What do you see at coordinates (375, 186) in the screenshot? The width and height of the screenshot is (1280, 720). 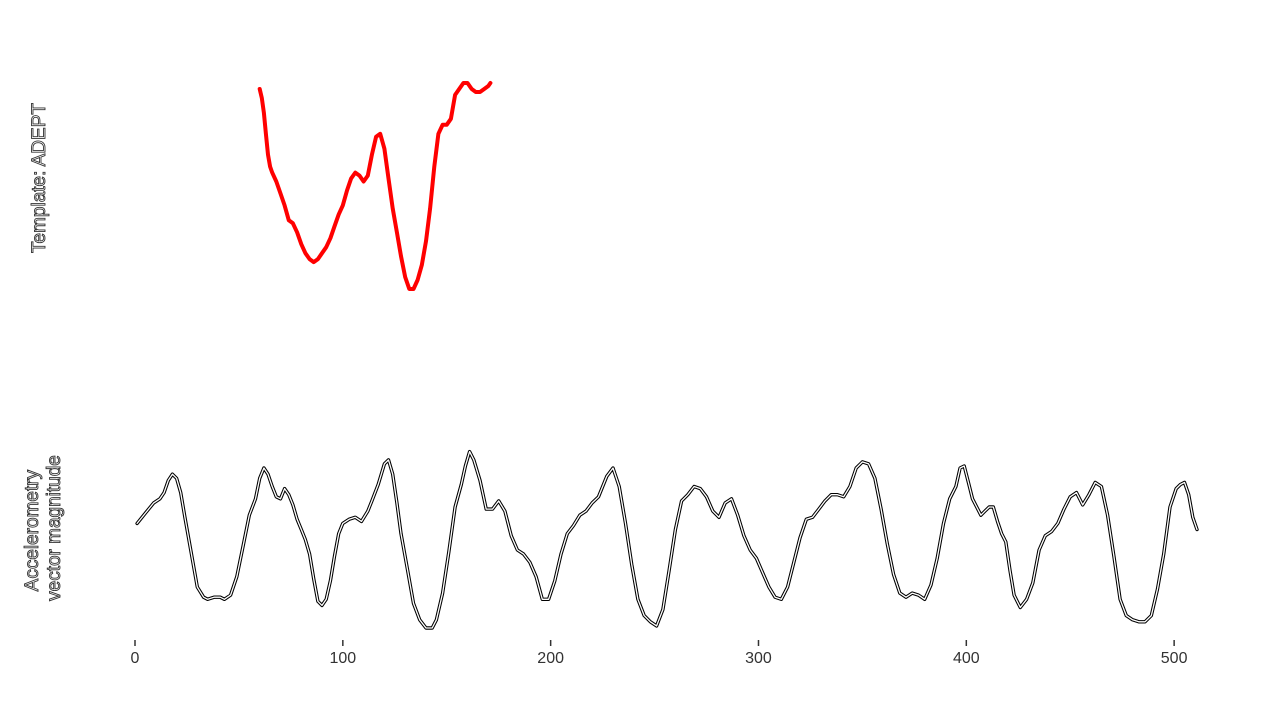 I see `template-series-line` at bounding box center [375, 186].